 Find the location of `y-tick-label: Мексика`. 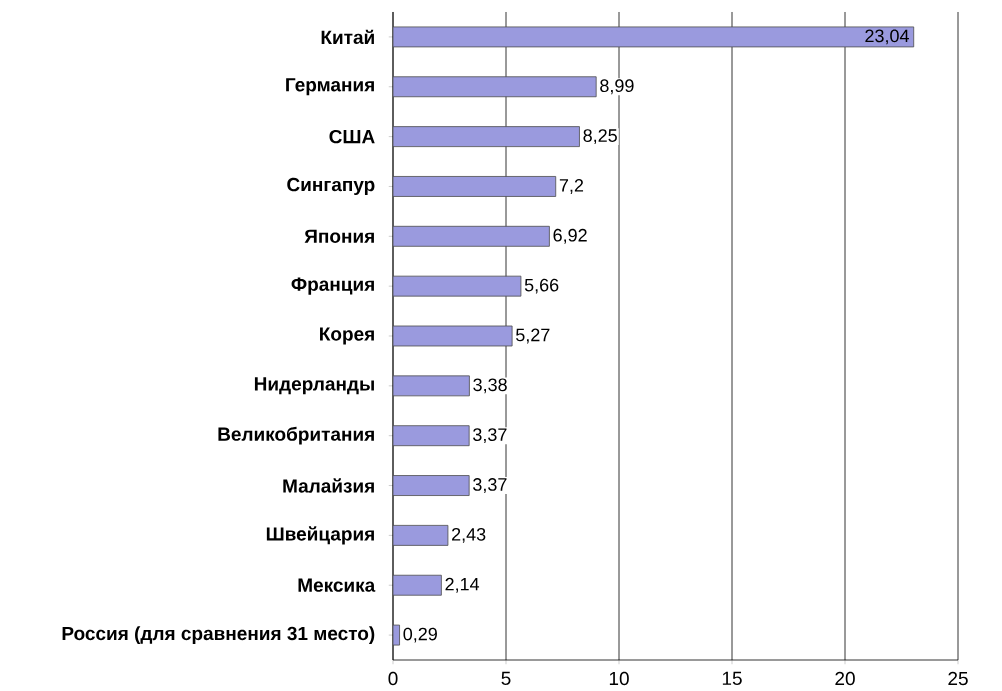

y-tick-label: Мексика is located at coordinates (337, 585).